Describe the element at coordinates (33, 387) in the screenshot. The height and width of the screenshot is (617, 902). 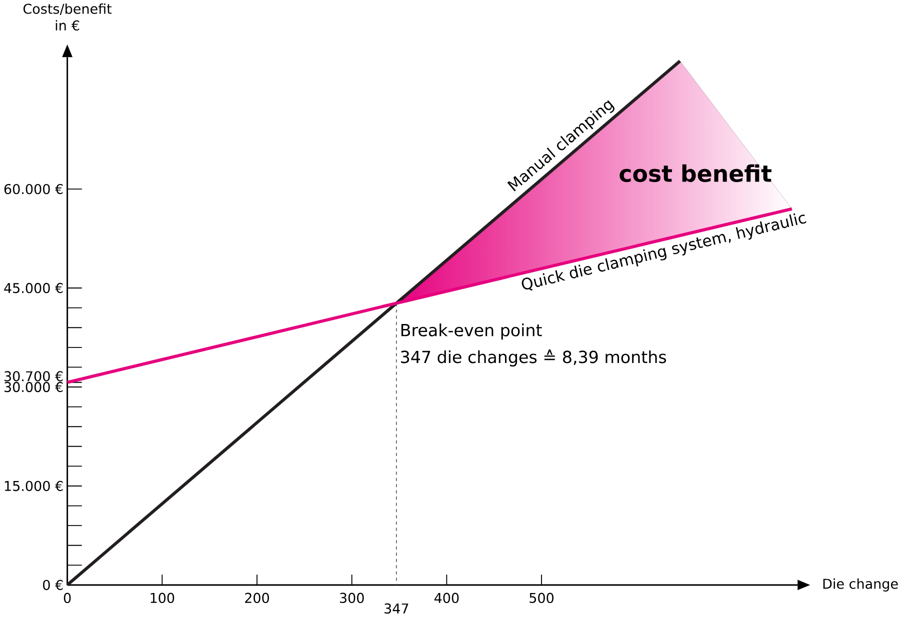
I see `y-tick-label: 30.000 €` at that location.